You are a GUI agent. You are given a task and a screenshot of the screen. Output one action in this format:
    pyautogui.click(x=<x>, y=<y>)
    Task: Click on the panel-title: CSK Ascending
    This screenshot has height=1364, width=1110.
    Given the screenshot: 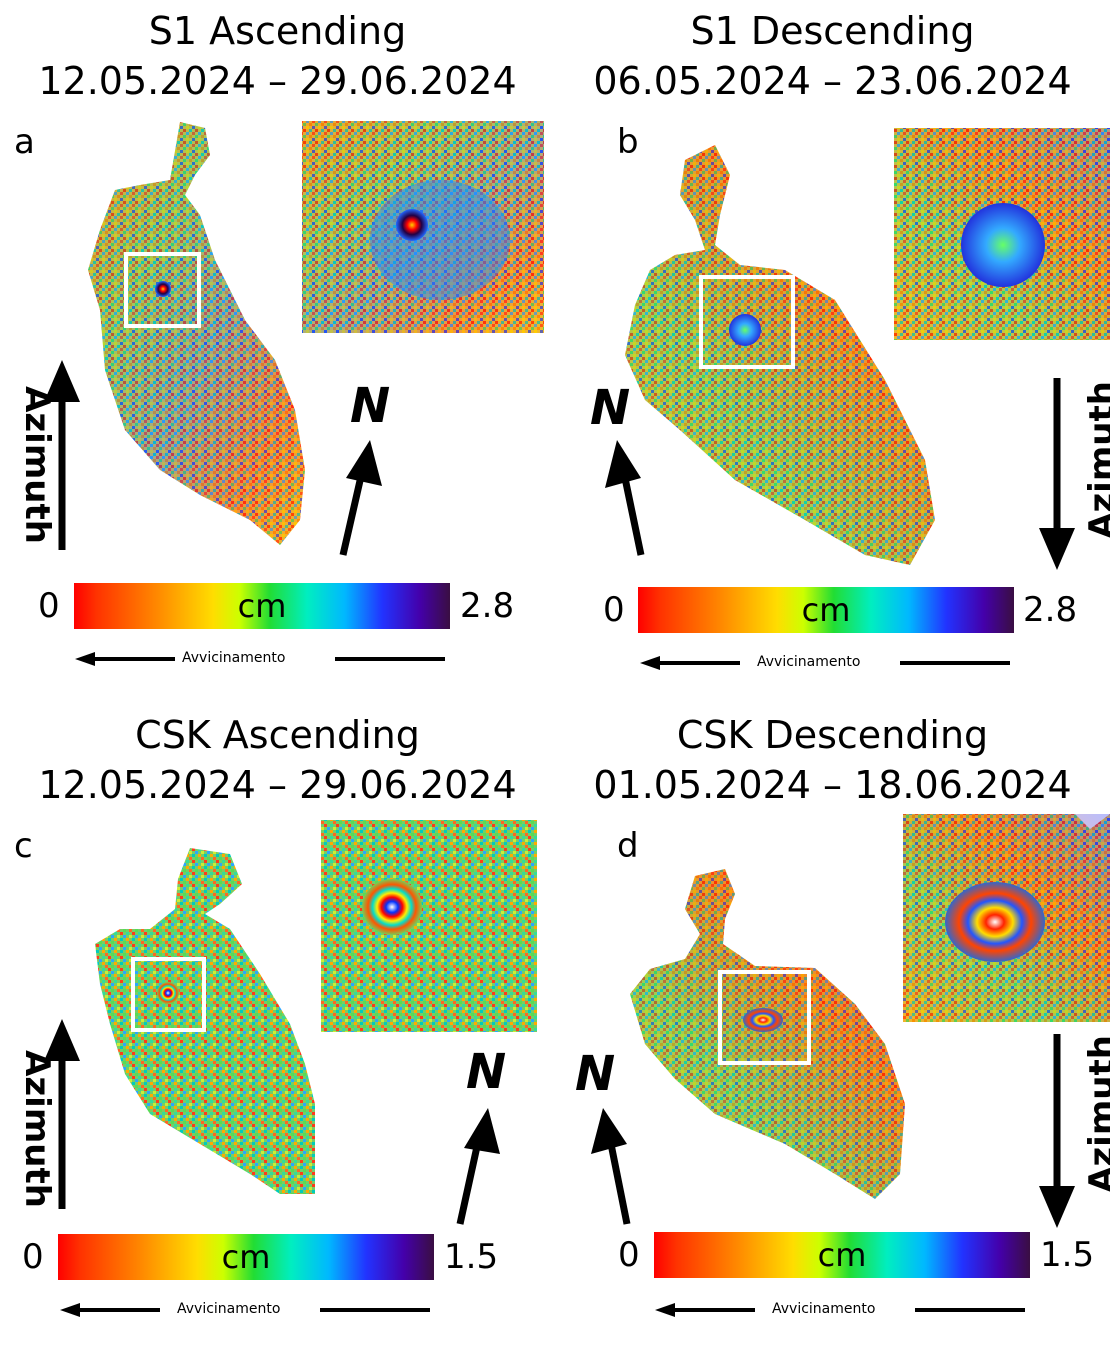 What is the action you would take?
    pyautogui.click(x=277, y=735)
    